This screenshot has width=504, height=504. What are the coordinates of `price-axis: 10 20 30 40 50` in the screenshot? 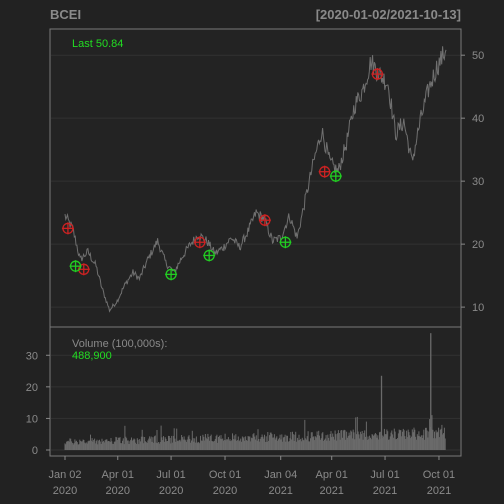 It's located at (472, 182).